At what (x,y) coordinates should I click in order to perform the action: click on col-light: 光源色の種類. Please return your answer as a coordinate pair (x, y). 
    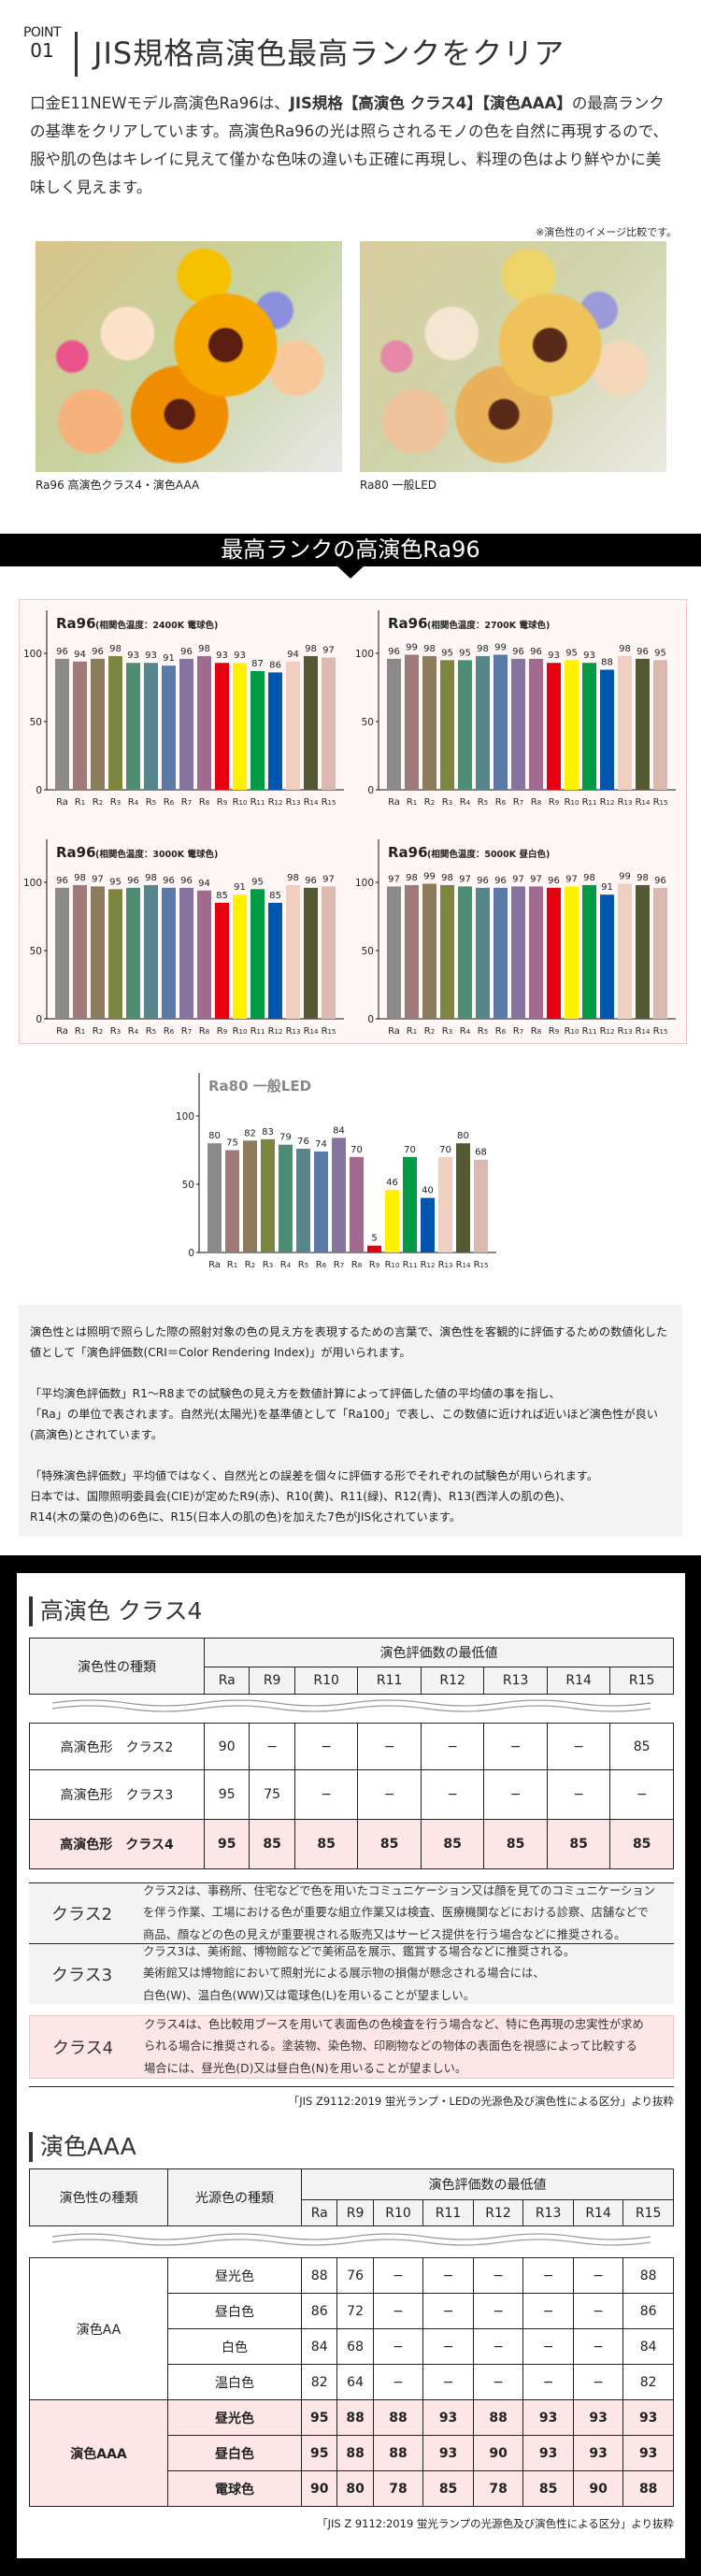
    Looking at the image, I should click on (234, 2197).